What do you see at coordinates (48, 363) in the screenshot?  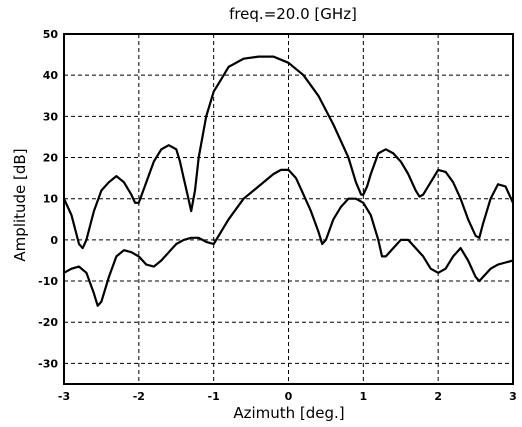 I see `y-tick-label: -30` at bounding box center [48, 363].